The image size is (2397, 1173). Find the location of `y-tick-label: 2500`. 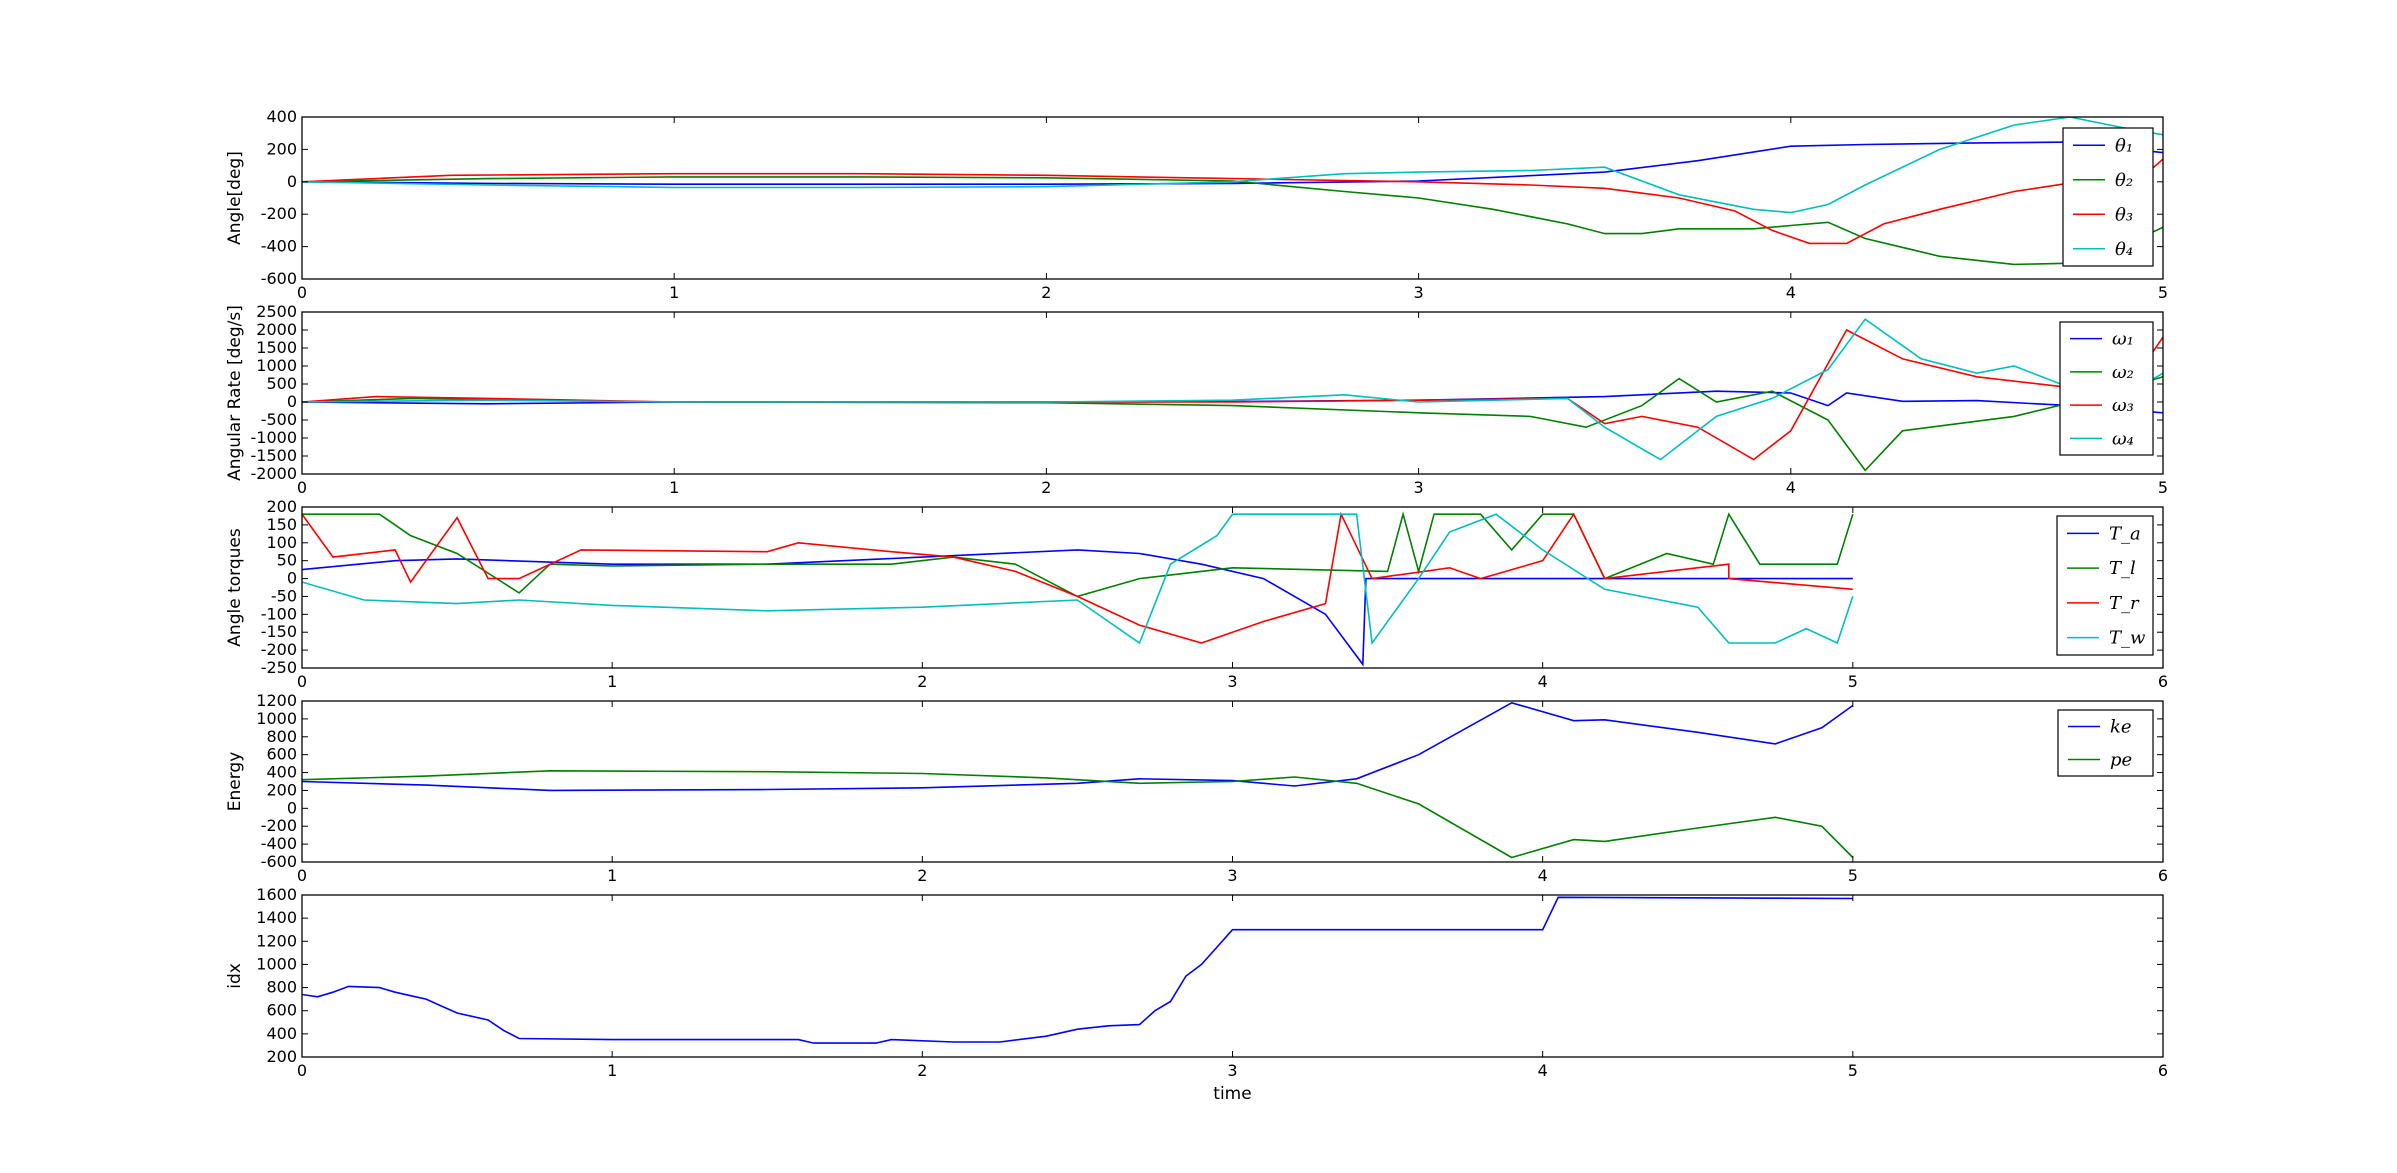

y-tick-label: 2500 is located at coordinates (276, 311).